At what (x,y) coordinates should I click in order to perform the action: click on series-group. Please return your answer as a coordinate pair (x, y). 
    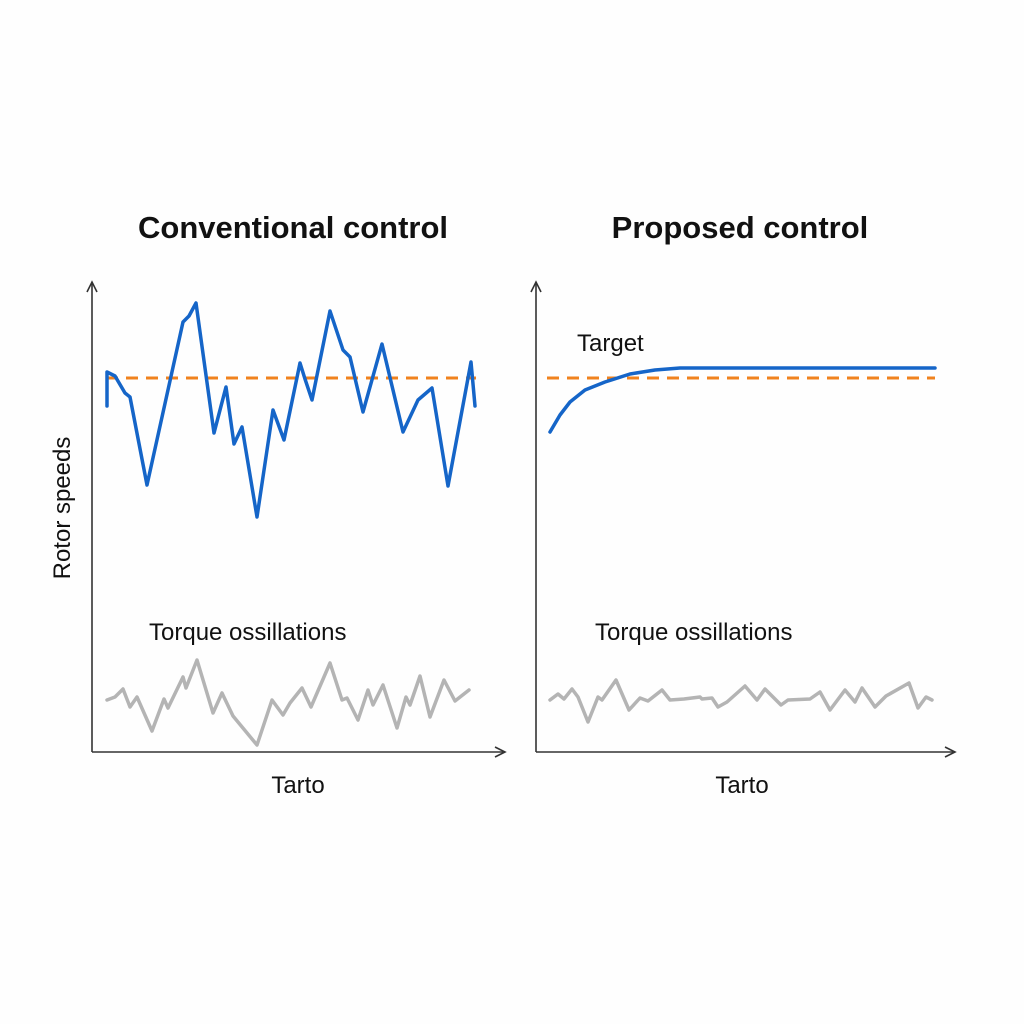
    Looking at the image, I should click on (742, 545).